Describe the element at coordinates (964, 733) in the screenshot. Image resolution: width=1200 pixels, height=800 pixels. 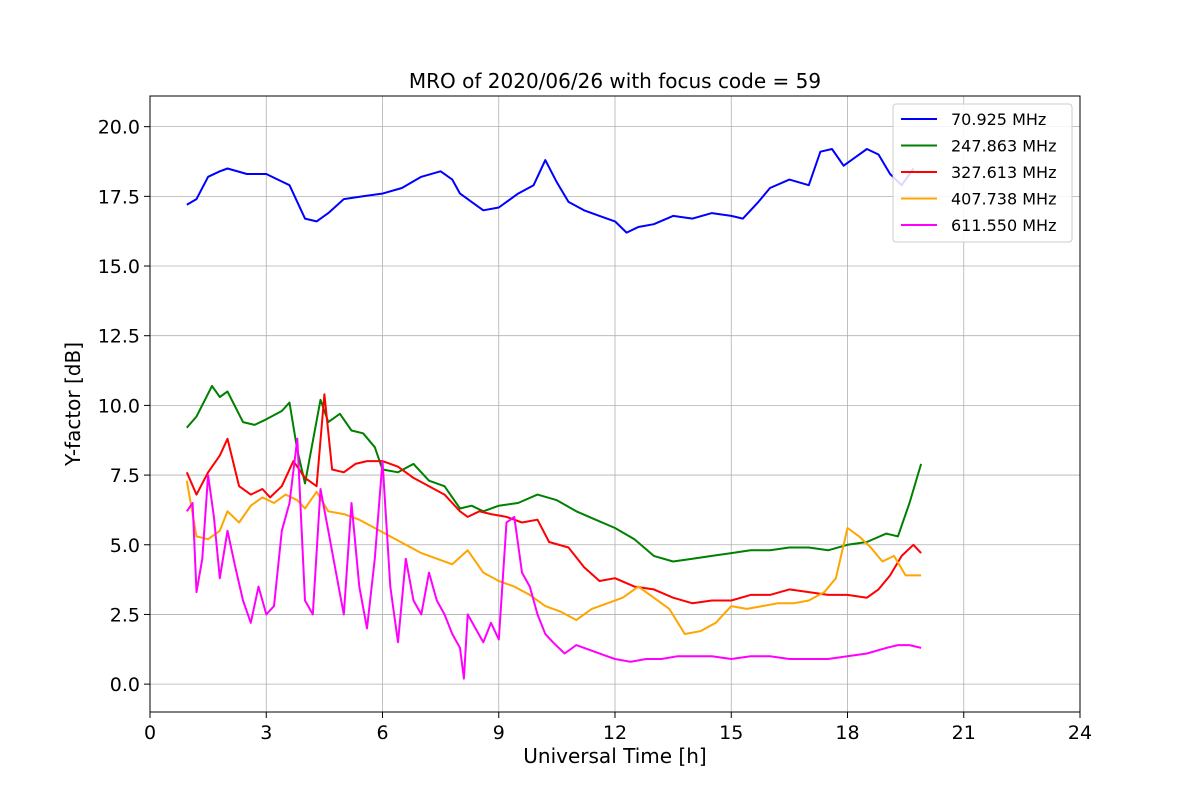
I see `x-tick-label: 21` at that location.